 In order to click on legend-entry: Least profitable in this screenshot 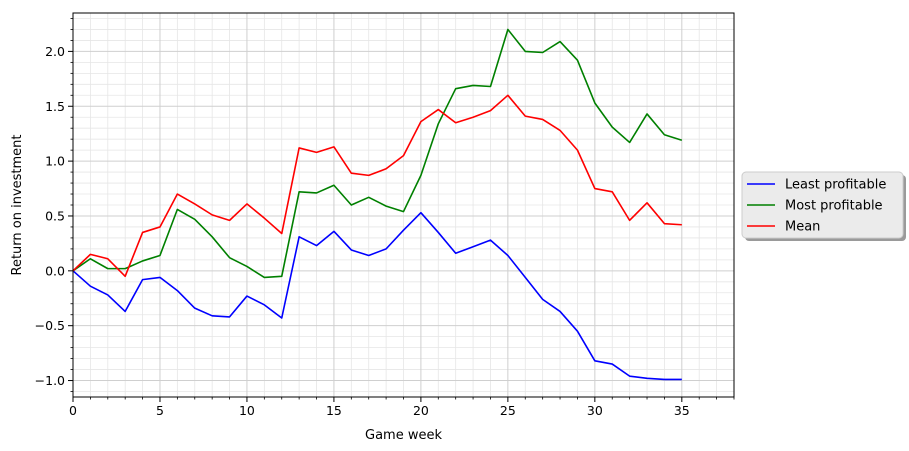, I will do `click(835, 185)`.